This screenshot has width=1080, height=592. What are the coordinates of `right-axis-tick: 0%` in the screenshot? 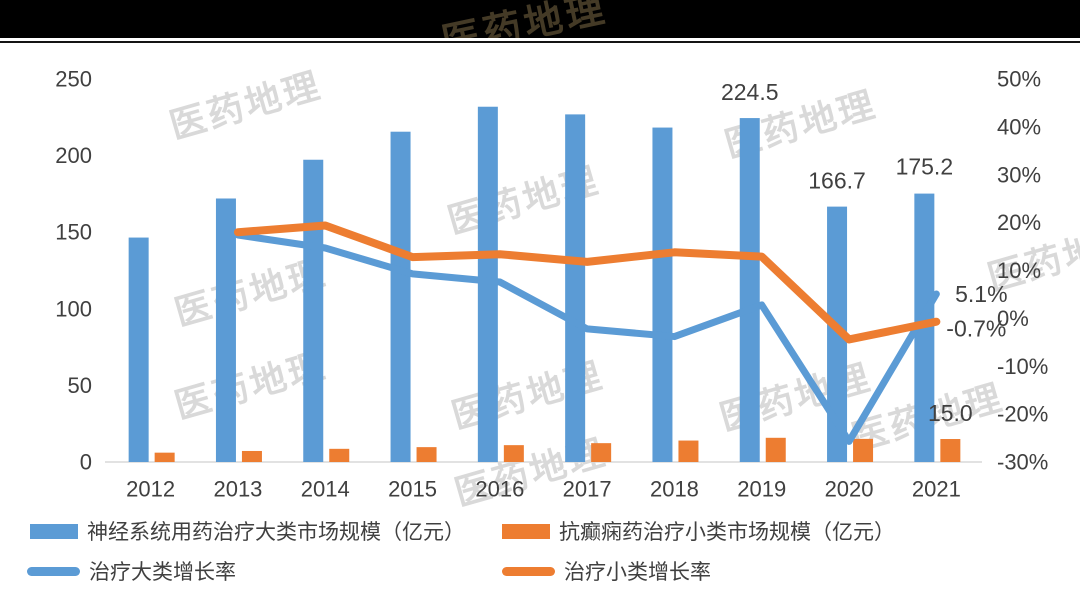 It's located at (1013, 318).